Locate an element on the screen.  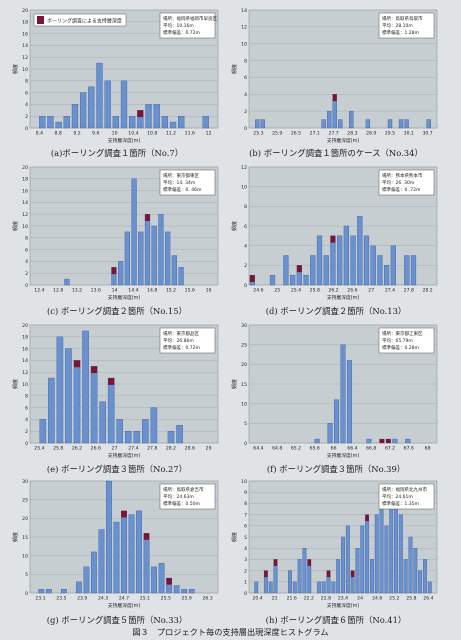
x-tick-label: 11.2 is located at coordinates (171, 134).